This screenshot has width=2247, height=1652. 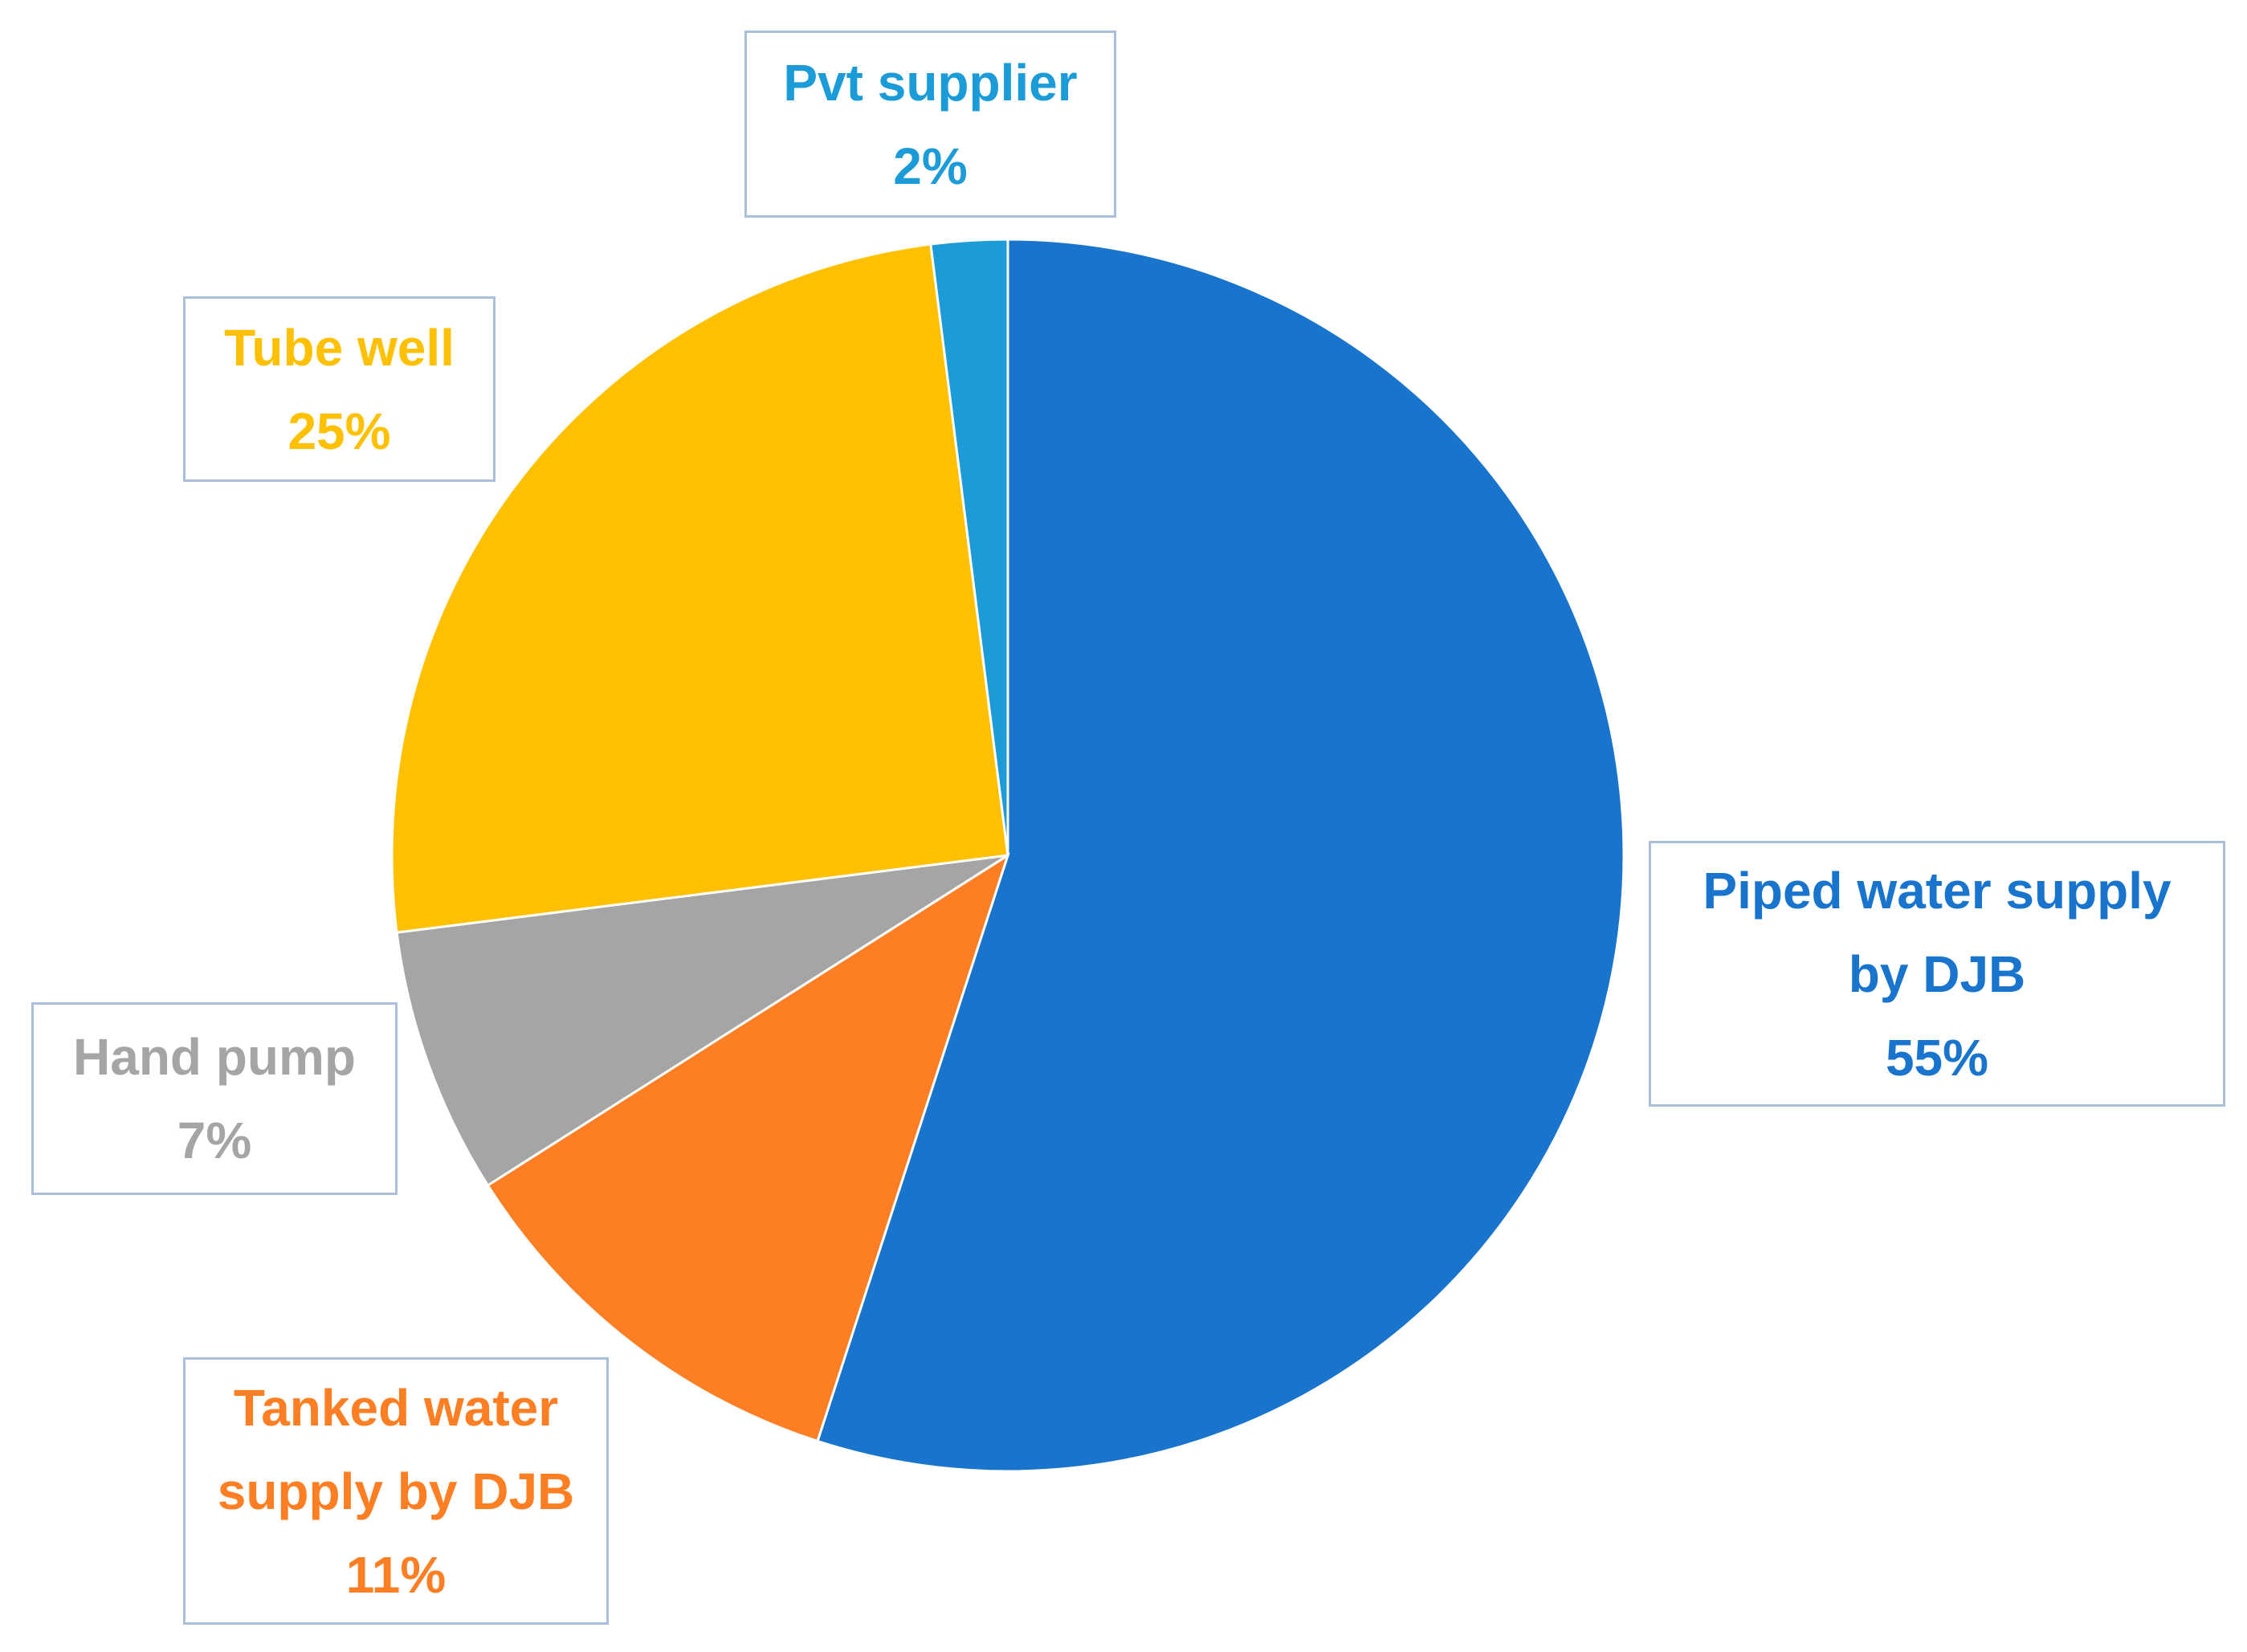 What do you see at coordinates (1937, 1057) in the screenshot?
I see `data-label-percent: 55%` at bounding box center [1937, 1057].